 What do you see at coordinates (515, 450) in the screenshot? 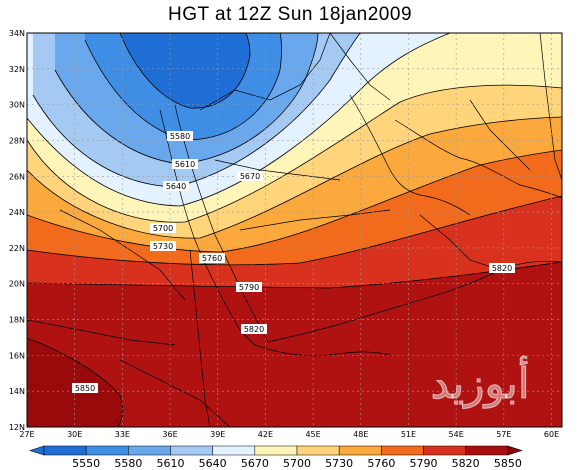
I see `legend-arrow-right` at bounding box center [515, 450].